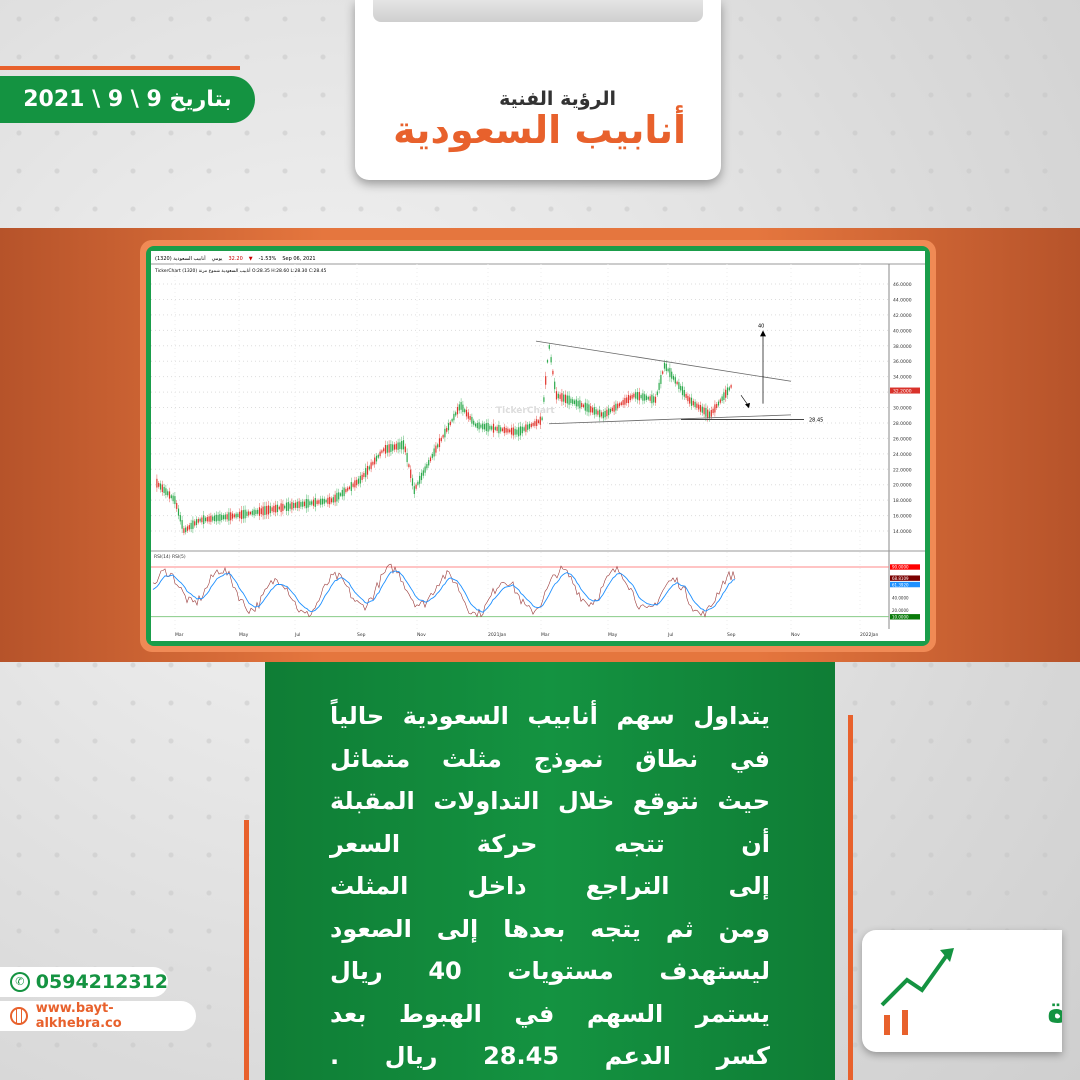 Image resolution: width=1080 pixels, height=1080 pixels. Describe the element at coordinates (101, 982) in the screenshot. I see `phone-number: 0594212312` at that location.